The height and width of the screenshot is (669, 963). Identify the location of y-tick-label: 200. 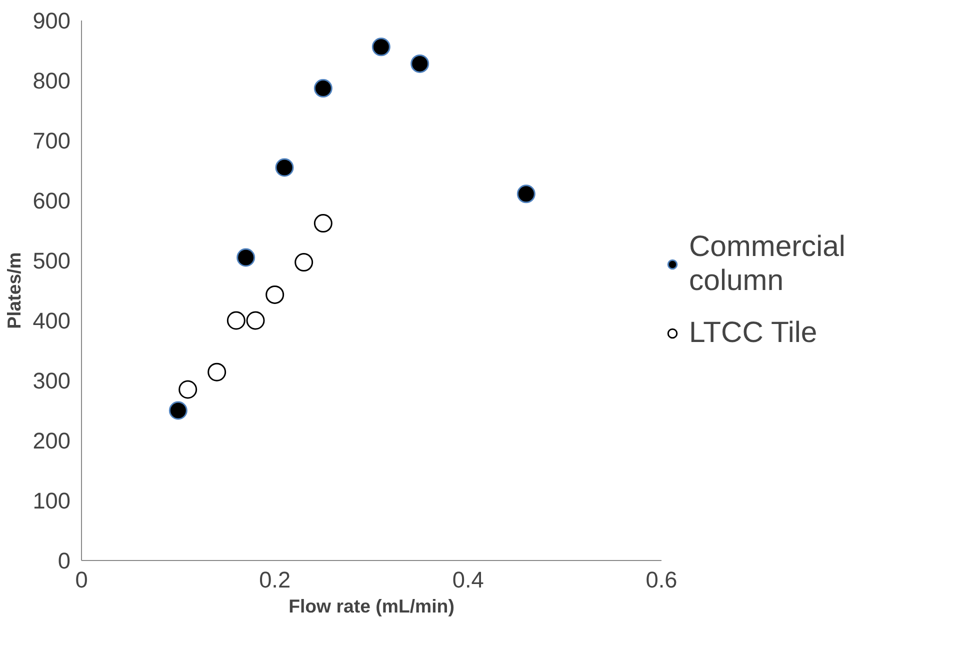
(51, 441).